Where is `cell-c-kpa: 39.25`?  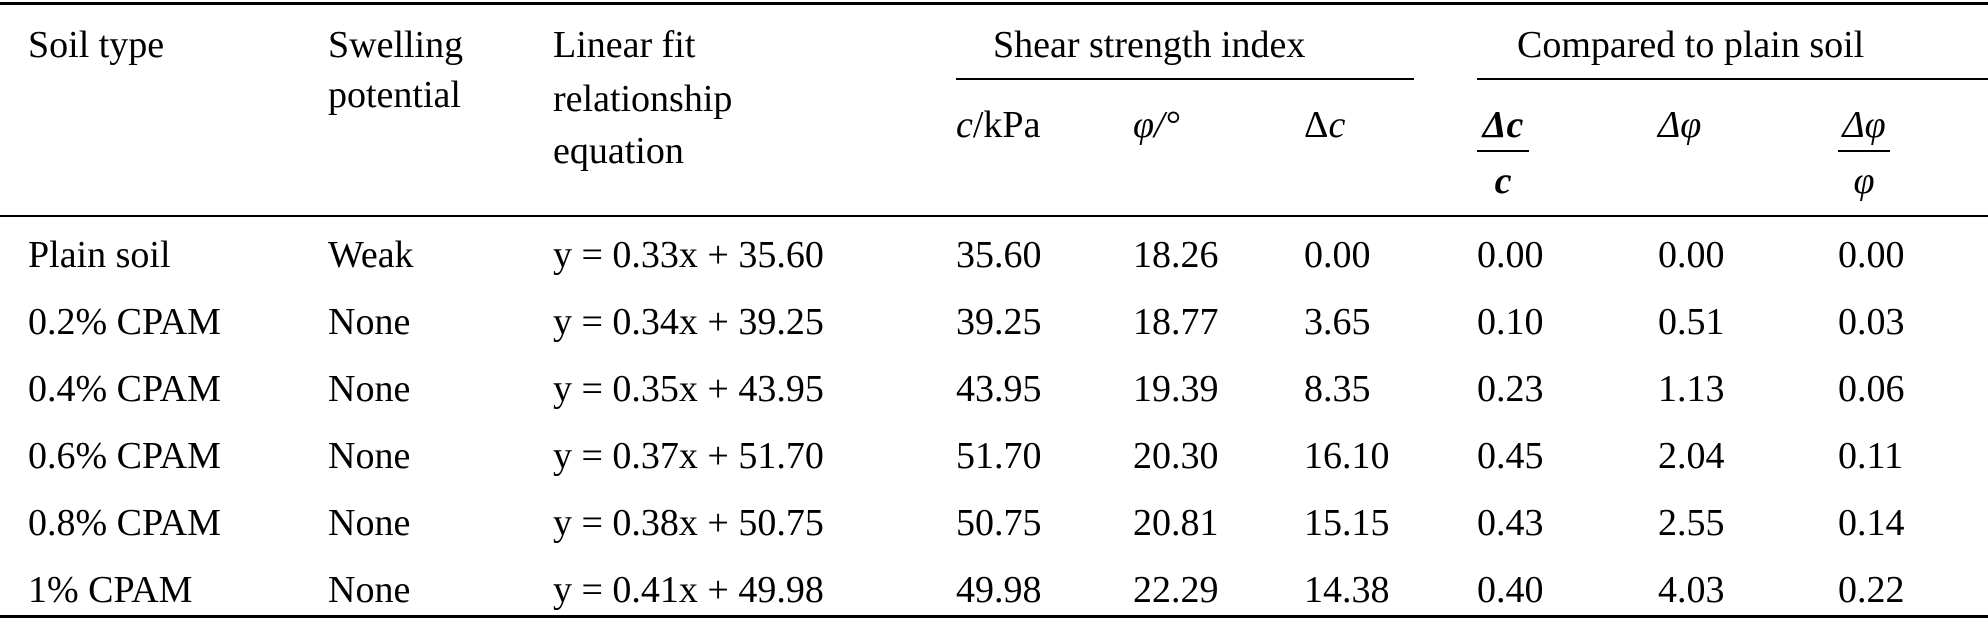
cell-c-kpa: 39.25 is located at coordinates (999, 322).